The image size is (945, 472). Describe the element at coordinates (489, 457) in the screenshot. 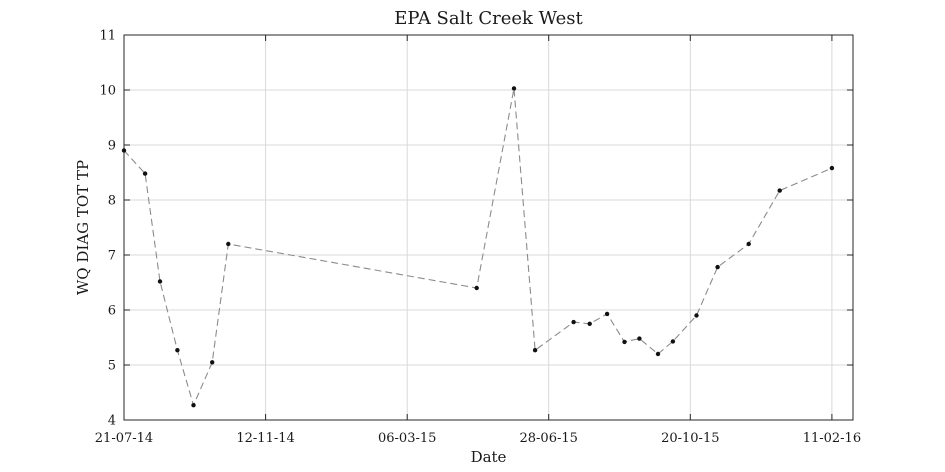

I see `x-axis-label: Date` at that location.